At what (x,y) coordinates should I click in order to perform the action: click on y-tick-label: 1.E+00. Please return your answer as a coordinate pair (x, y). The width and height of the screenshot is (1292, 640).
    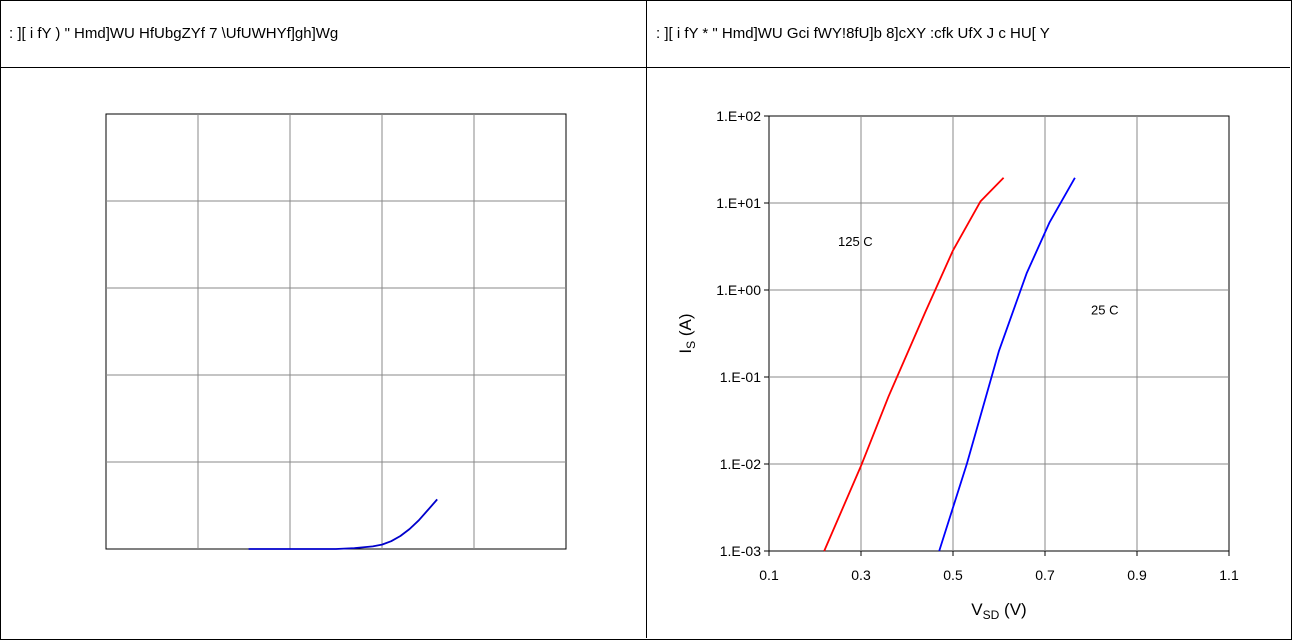
    Looking at the image, I should click on (738, 290).